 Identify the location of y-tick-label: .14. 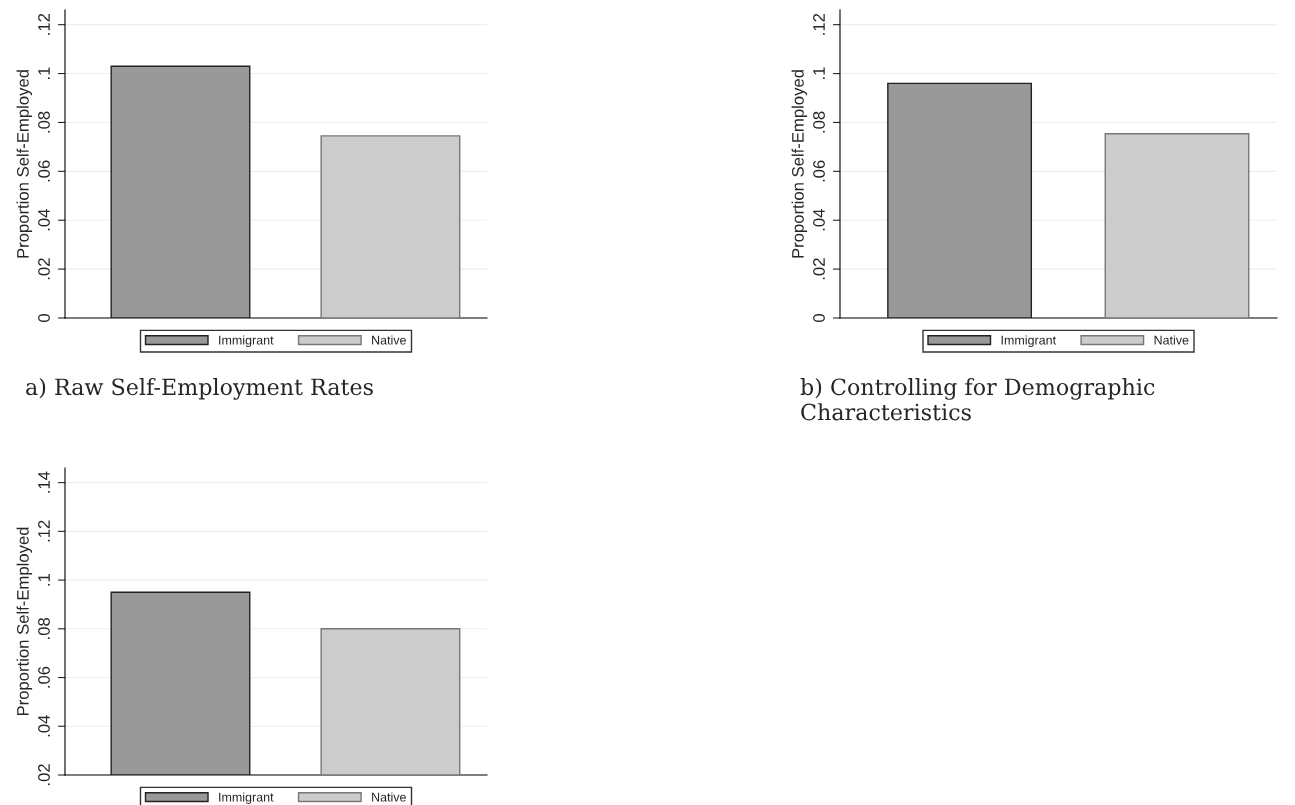
(44, 482).